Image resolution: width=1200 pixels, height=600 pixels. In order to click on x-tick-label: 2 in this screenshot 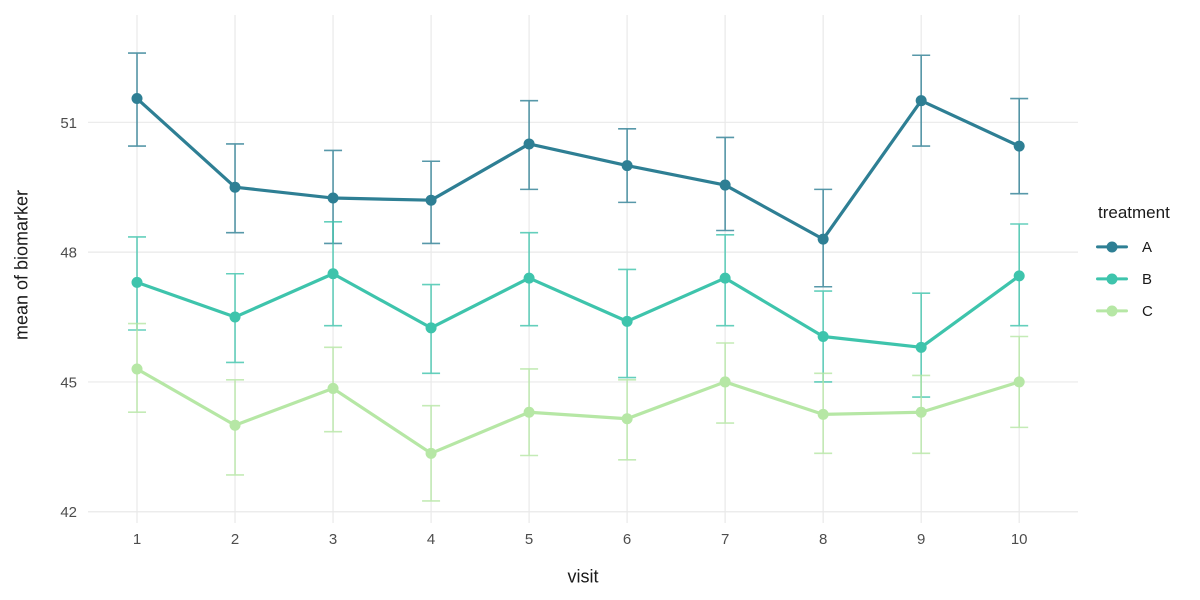, I will do `click(235, 539)`.